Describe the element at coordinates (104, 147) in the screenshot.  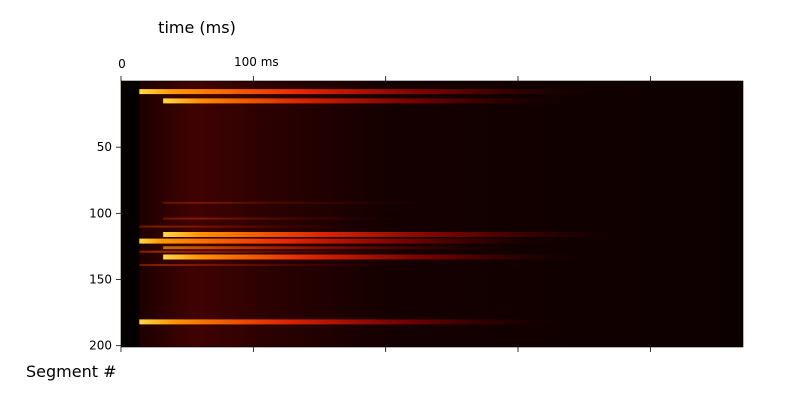
I see `y-tick-label: 50` at that location.